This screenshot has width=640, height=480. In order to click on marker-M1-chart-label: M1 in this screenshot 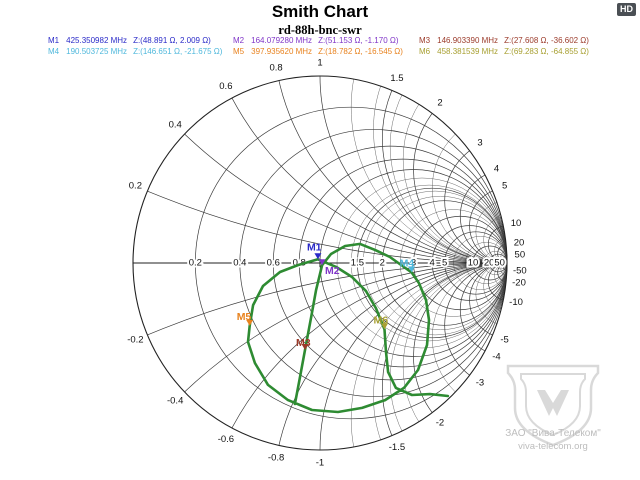, I will do `click(314, 247)`.